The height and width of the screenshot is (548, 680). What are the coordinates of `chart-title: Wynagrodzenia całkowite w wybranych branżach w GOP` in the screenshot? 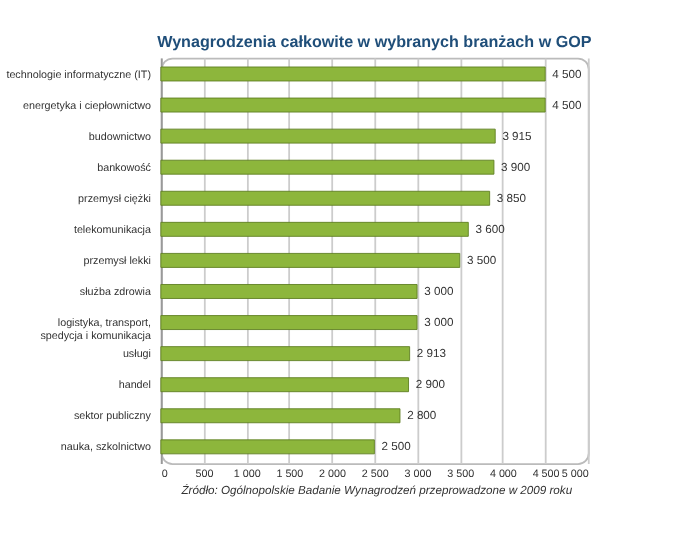 It's located at (375, 41).